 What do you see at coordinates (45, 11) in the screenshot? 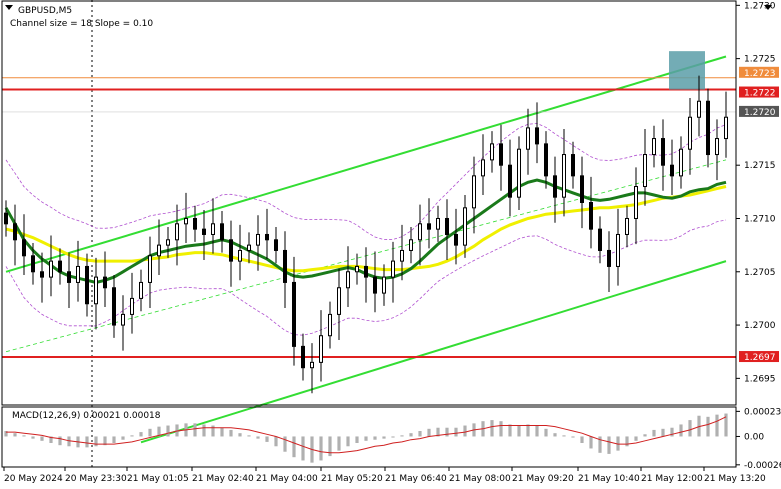
I see `symbol-label: GBPUSD,M5` at bounding box center [45, 11].